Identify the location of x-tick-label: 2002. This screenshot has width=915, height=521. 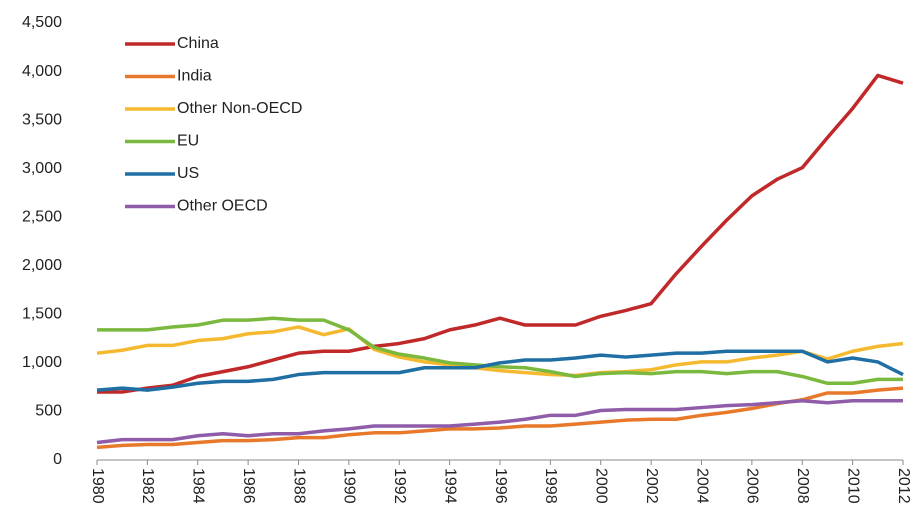
(651, 486).